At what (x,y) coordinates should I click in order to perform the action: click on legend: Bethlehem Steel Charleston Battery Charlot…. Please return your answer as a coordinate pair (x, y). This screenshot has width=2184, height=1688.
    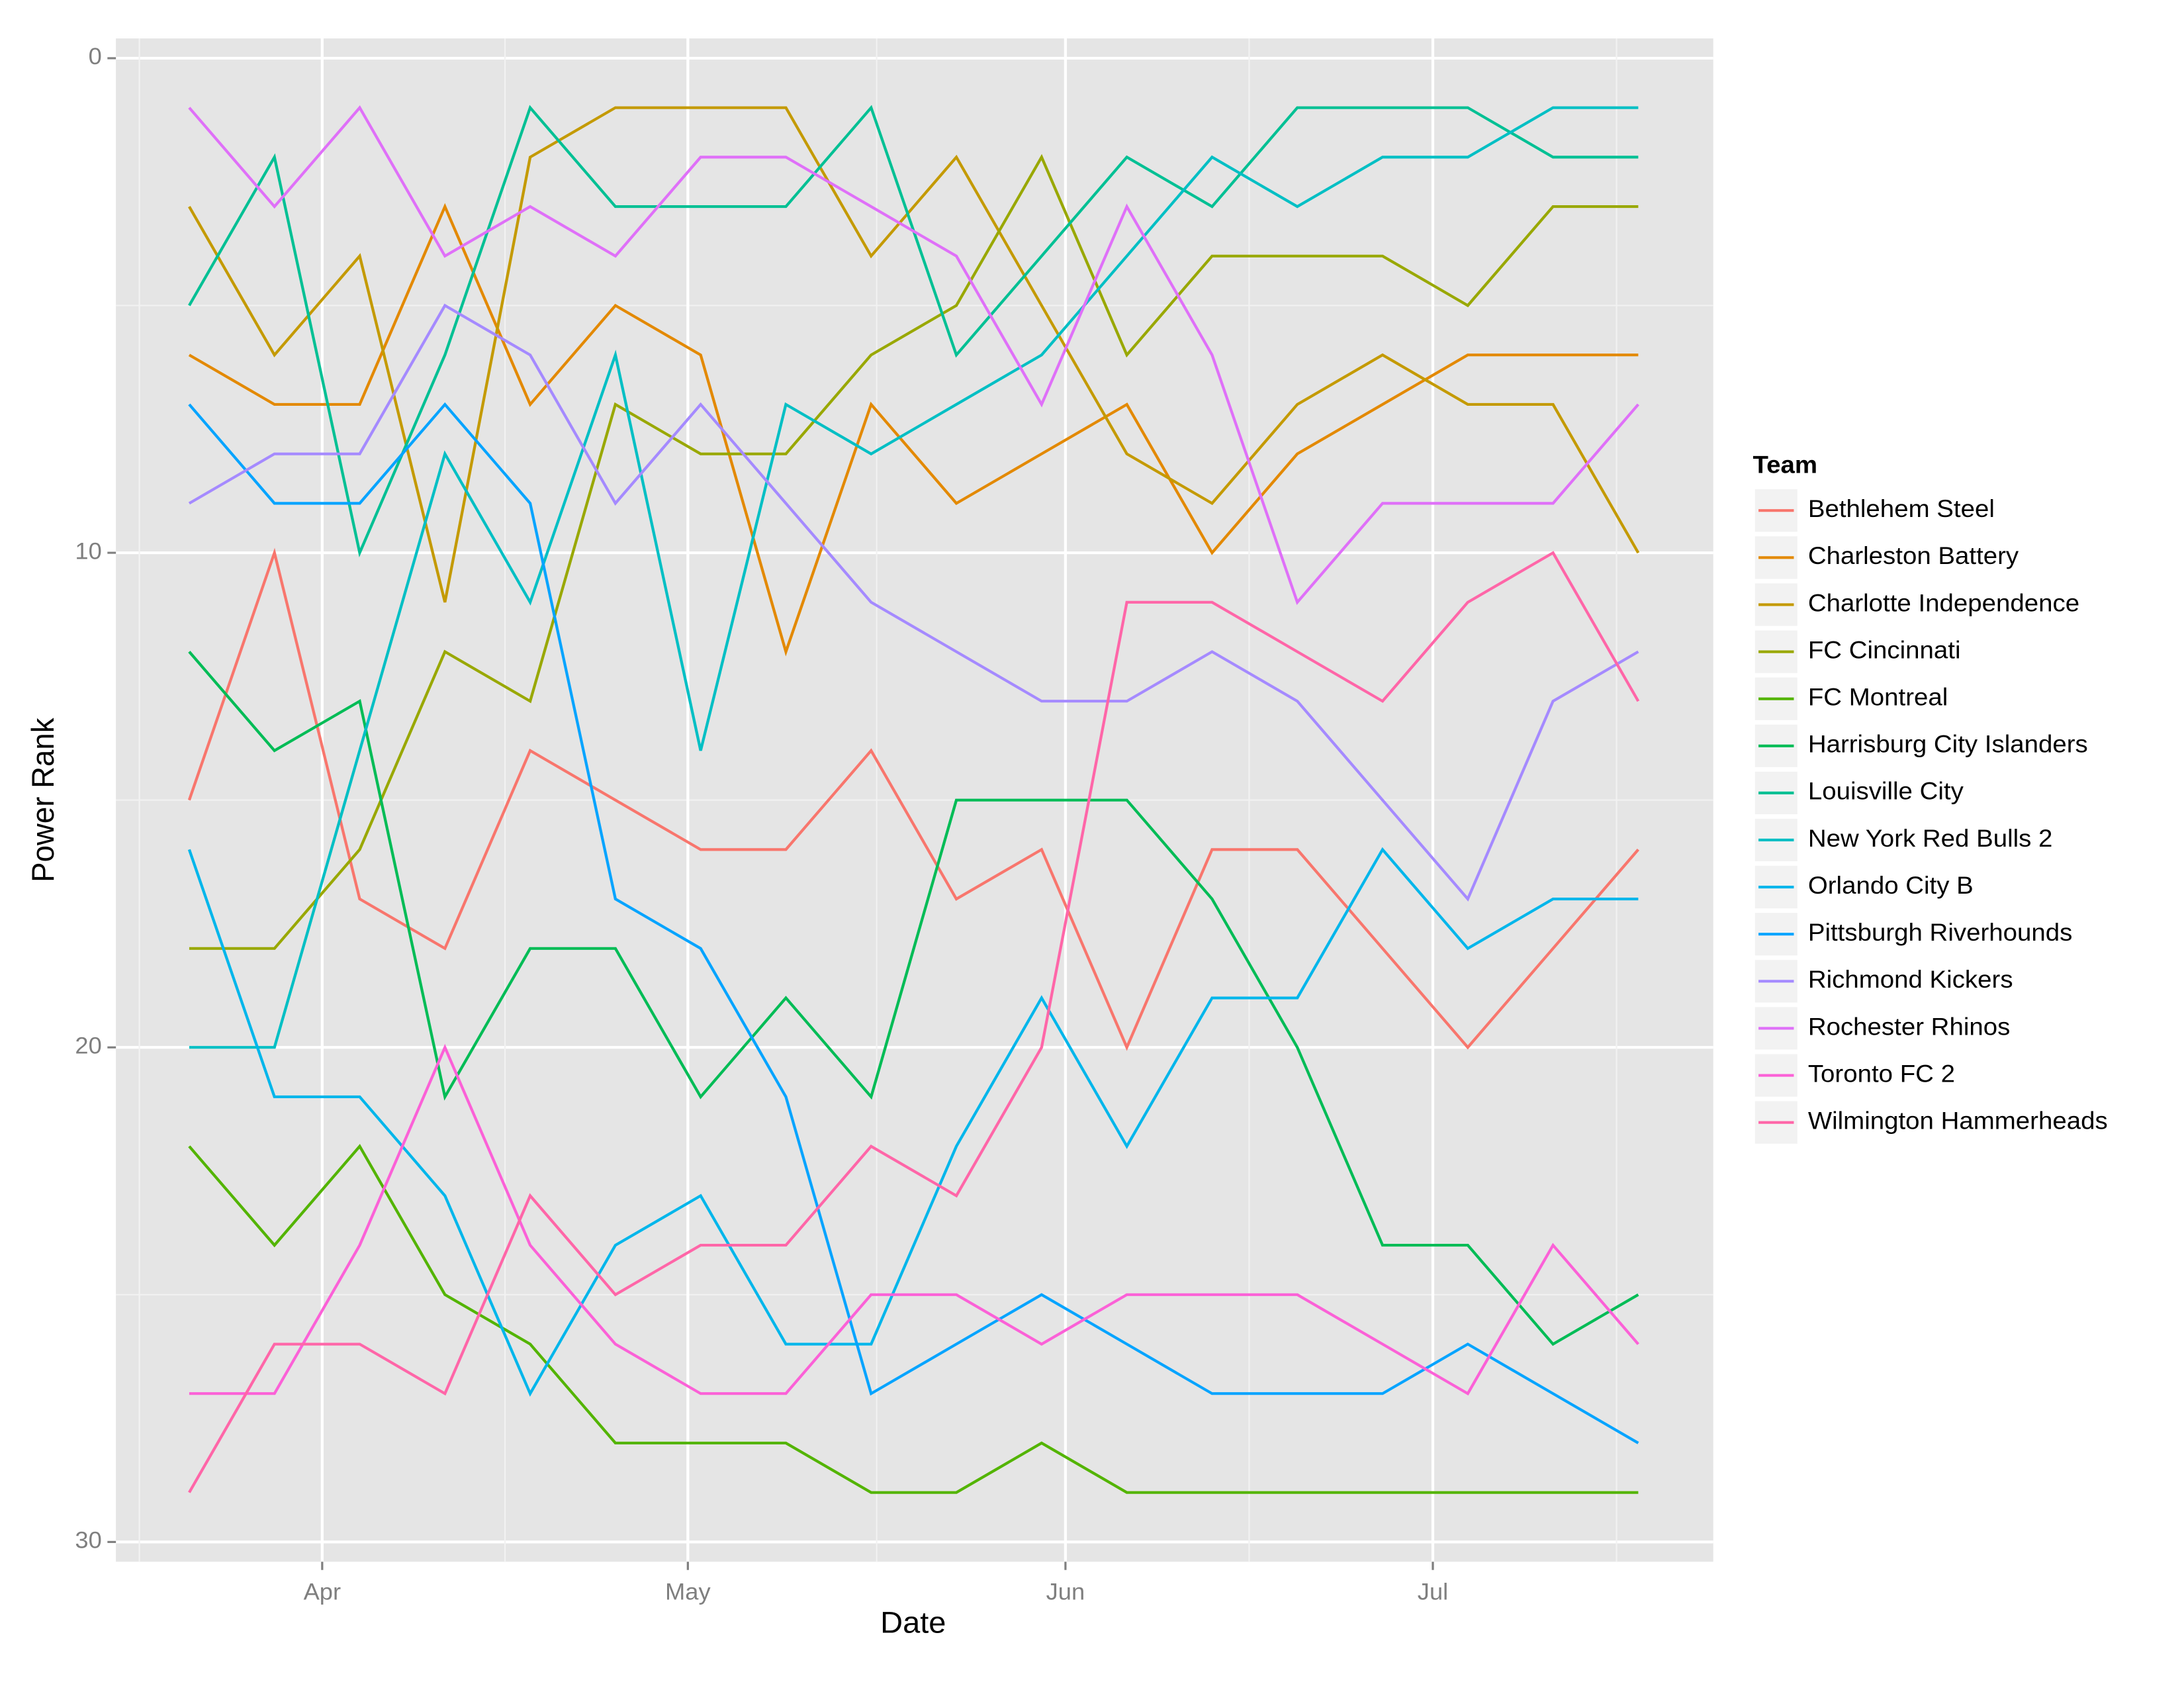
    Looking at the image, I should click on (1931, 816).